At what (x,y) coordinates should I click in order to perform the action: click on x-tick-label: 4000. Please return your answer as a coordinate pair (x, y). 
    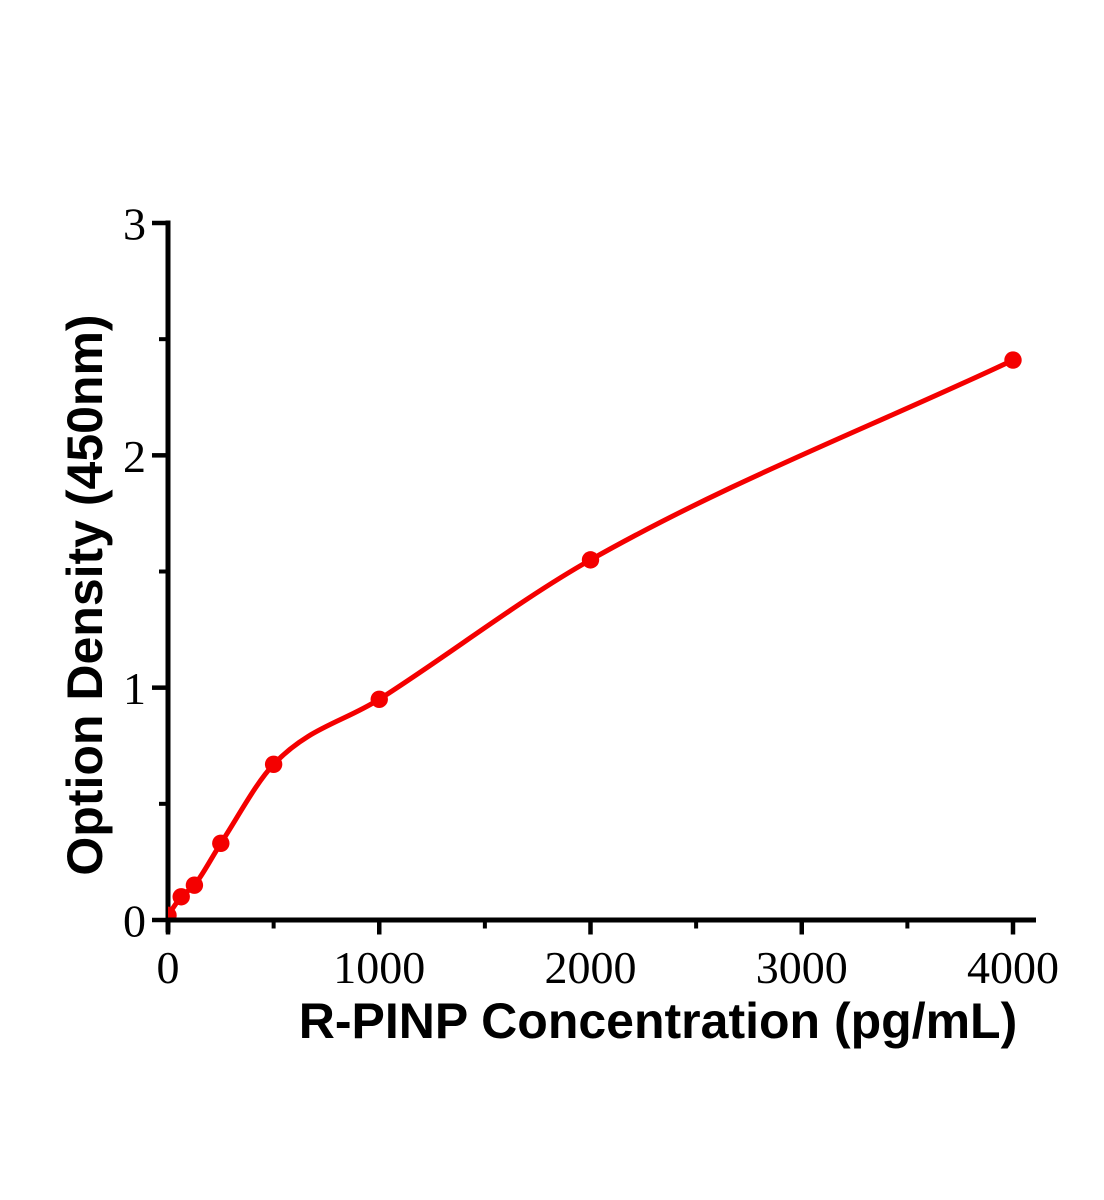
    Looking at the image, I should click on (1013, 967).